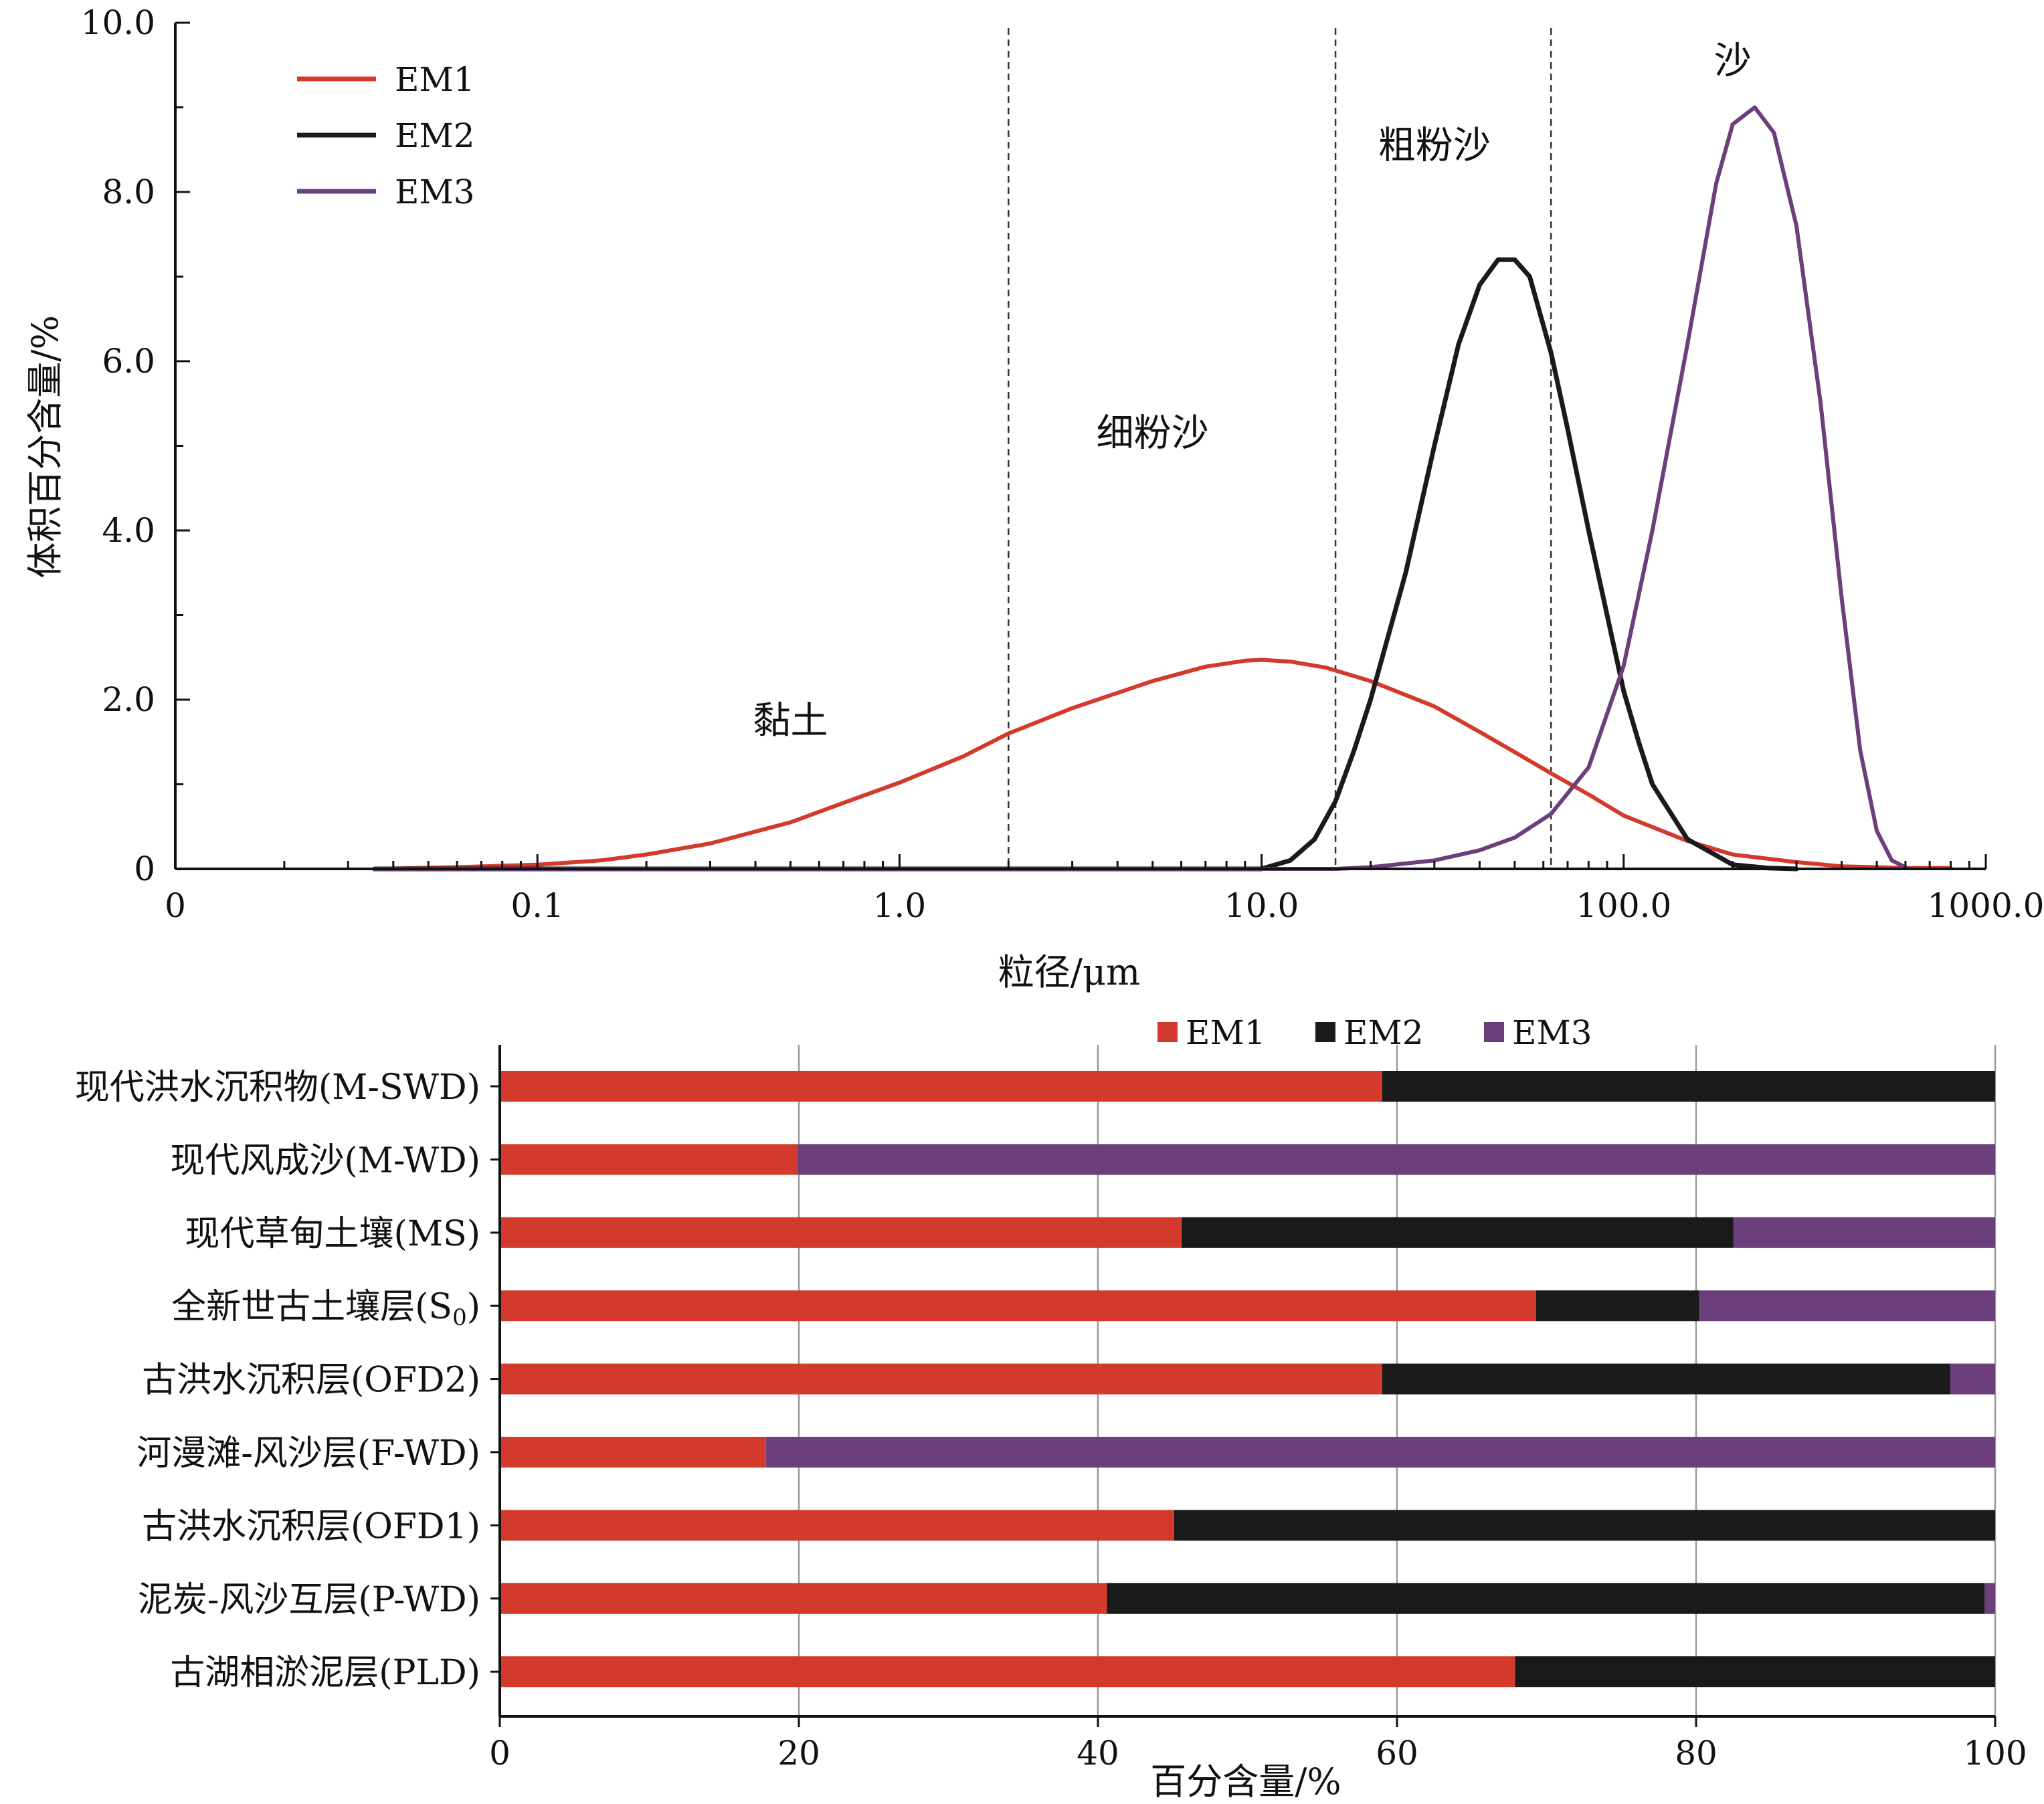  Describe the element at coordinates (1733, 61) in the screenshot. I see `zone-label: 沙` at that location.